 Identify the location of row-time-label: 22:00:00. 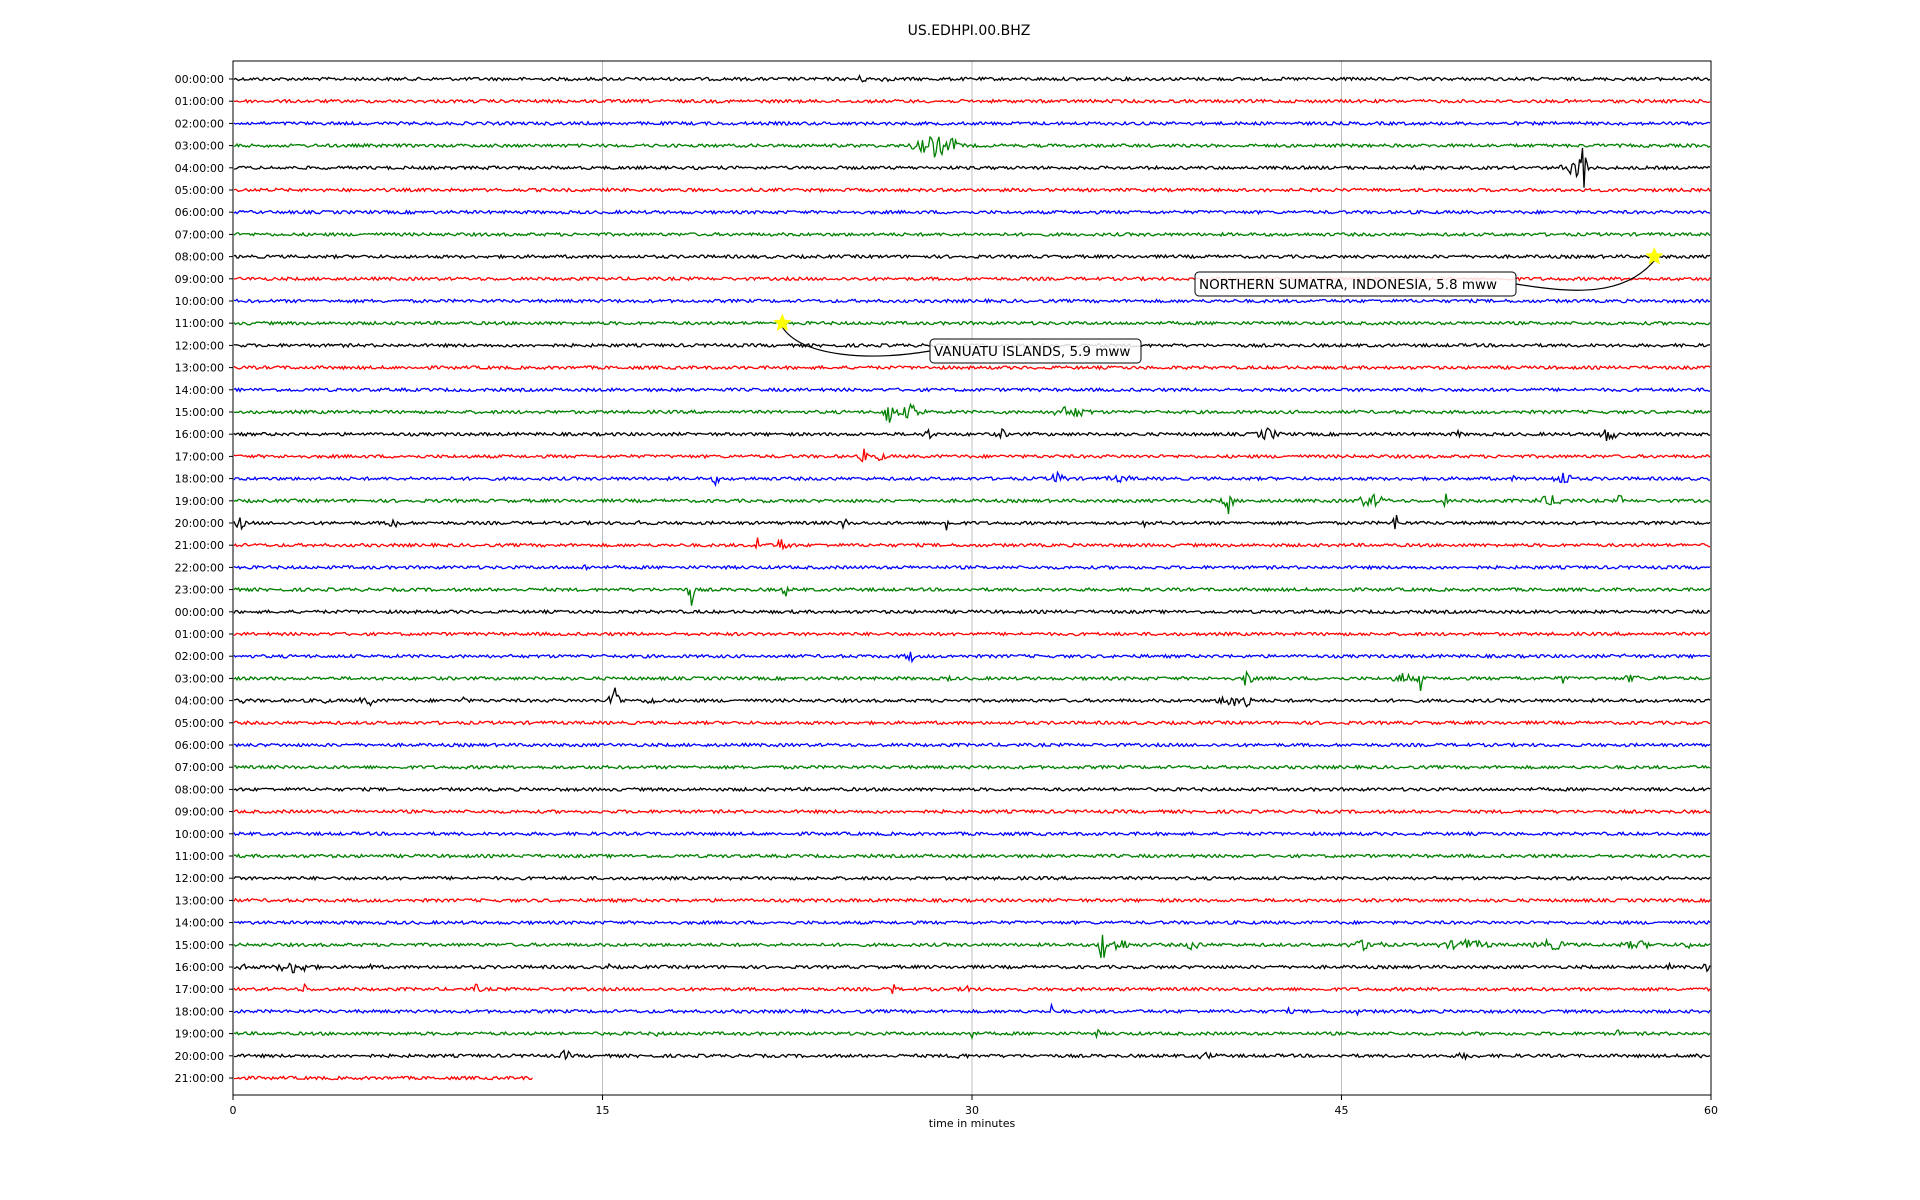
(199, 567).